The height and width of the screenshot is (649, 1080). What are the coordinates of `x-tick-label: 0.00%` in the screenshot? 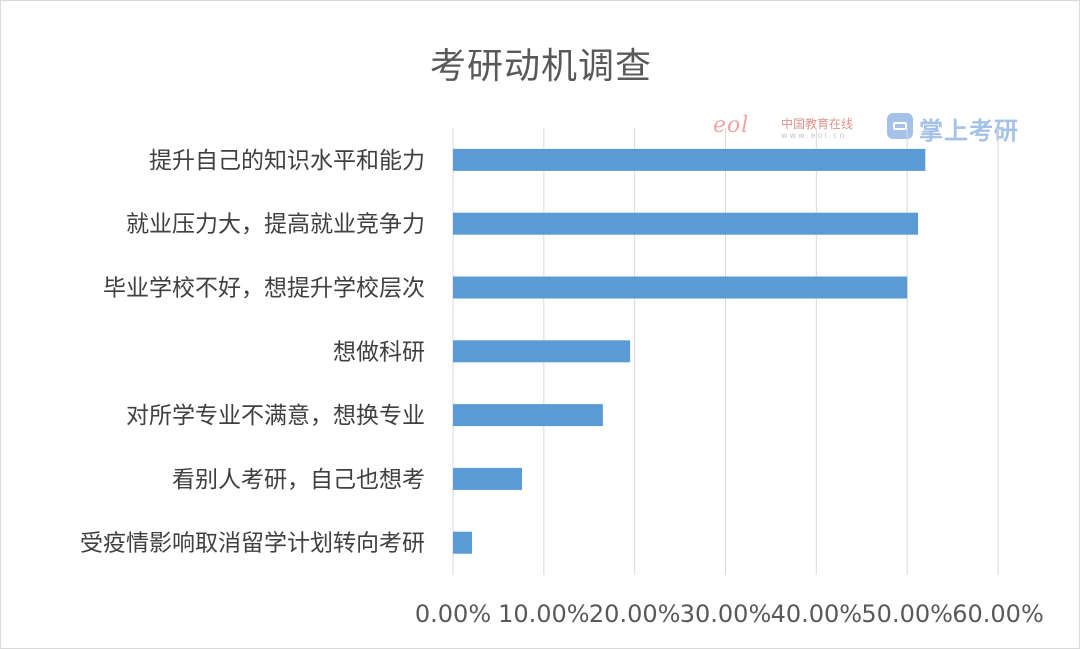 It's located at (453, 614).